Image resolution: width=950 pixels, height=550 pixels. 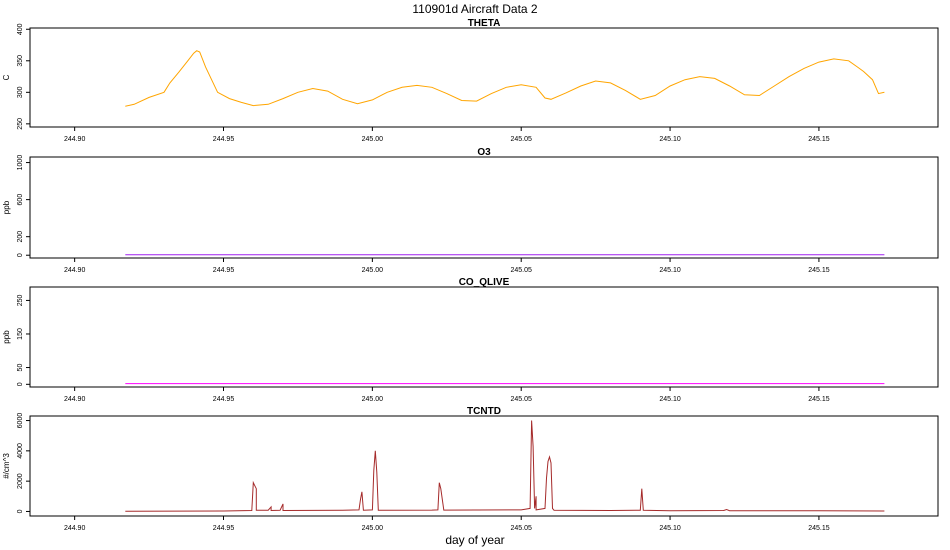 I want to click on panel-4-xtick-label: 244.95, so click(x=224, y=528).